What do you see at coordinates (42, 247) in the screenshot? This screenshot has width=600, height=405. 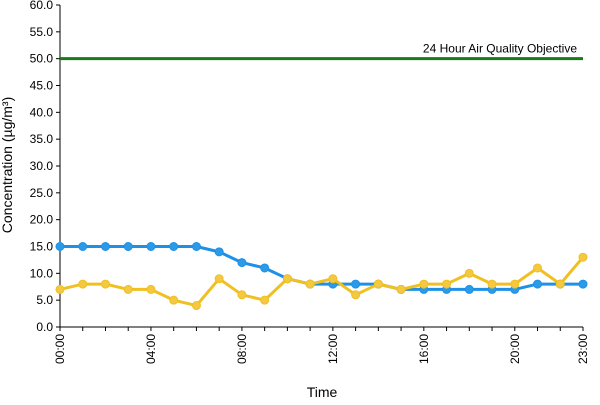 I see `y-tick-label: 15.0` at bounding box center [42, 247].